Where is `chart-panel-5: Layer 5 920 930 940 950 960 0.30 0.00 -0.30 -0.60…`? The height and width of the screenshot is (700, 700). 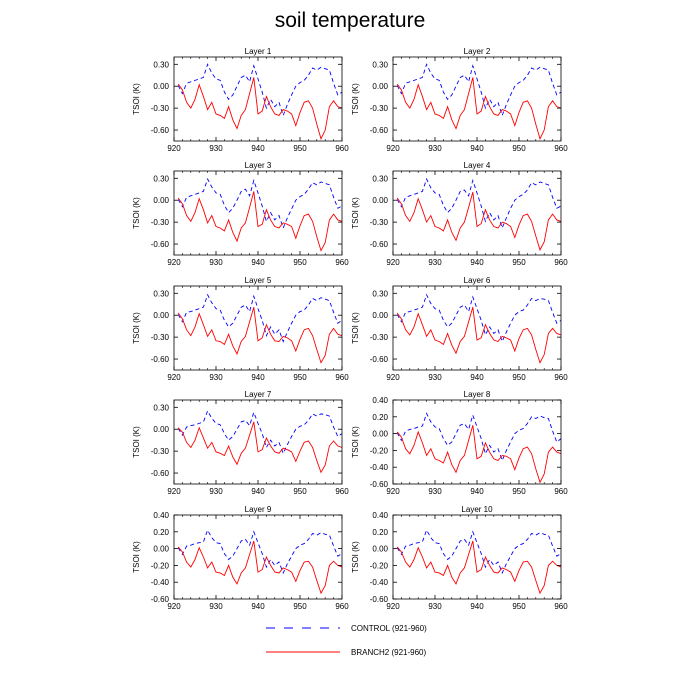
chart-panel-5: Layer 5 920 930 940 950 960 0.30 0.00 -0.30 -0.60… is located at coordinates (240, 329).